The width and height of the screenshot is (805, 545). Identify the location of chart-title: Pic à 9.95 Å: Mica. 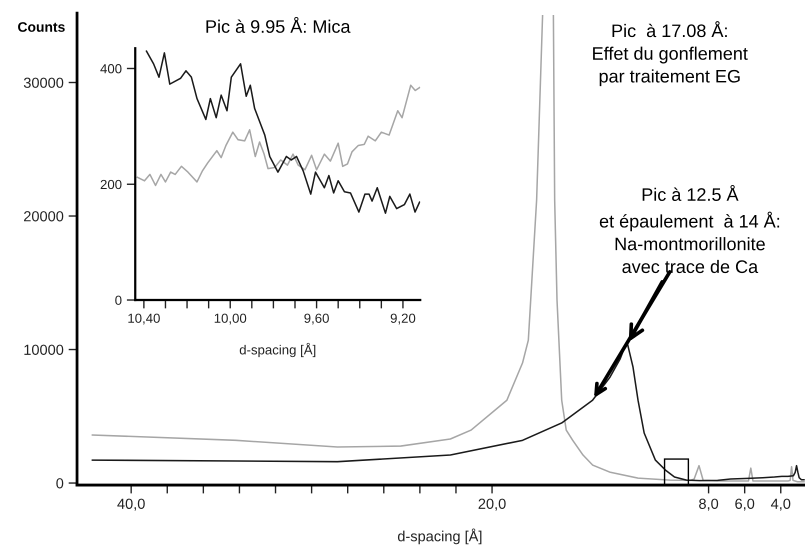
(278, 24).